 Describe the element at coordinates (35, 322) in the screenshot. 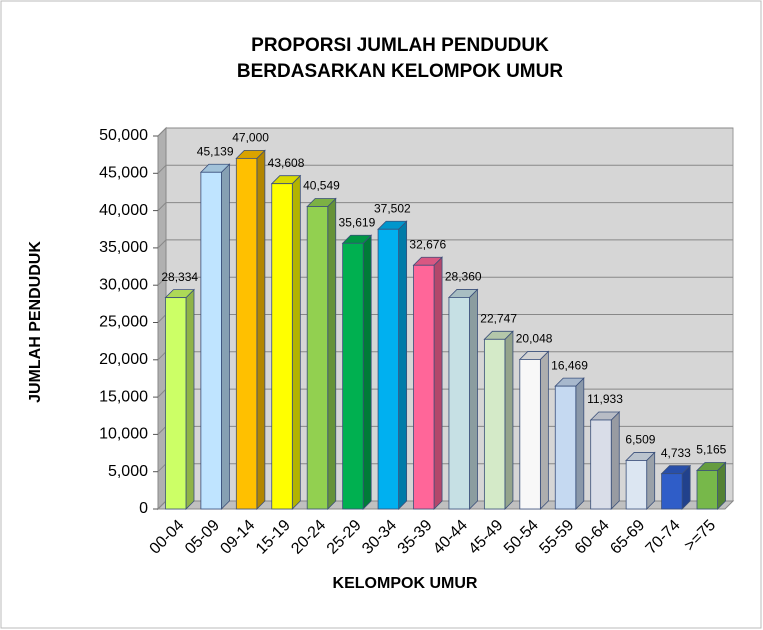

I see `y-axis-title: JUMLAH PENDUDUK` at that location.